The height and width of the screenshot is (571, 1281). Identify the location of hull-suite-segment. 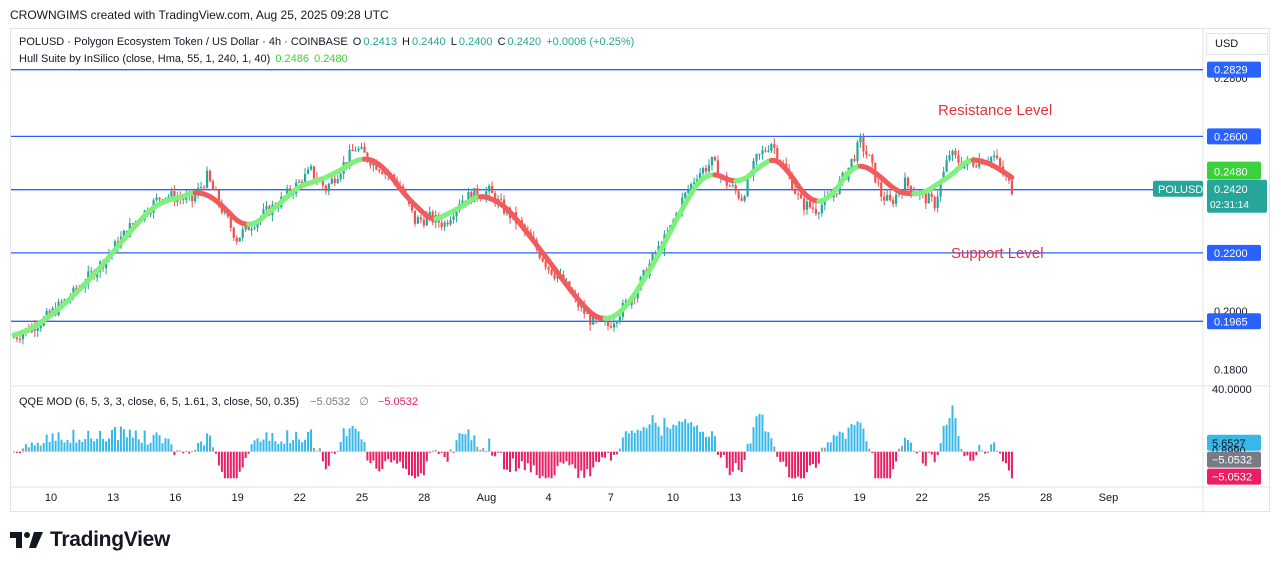
(1010, 176).